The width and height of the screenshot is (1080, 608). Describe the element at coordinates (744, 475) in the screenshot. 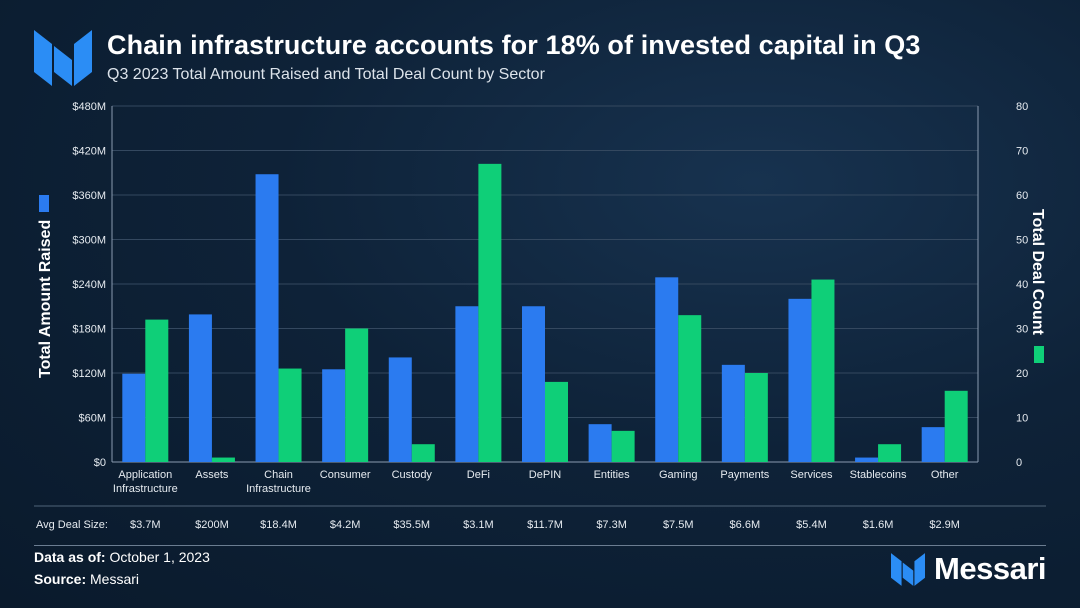

I see `x-axis-tick-label: Payments` at that location.